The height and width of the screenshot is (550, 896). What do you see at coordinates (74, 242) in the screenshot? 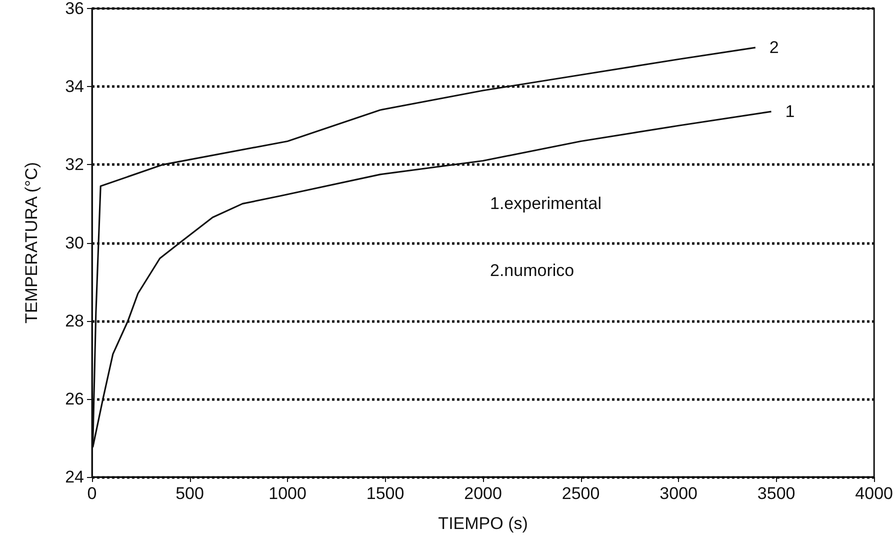
I see `y-tick-label: 30` at bounding box center [74, 242].